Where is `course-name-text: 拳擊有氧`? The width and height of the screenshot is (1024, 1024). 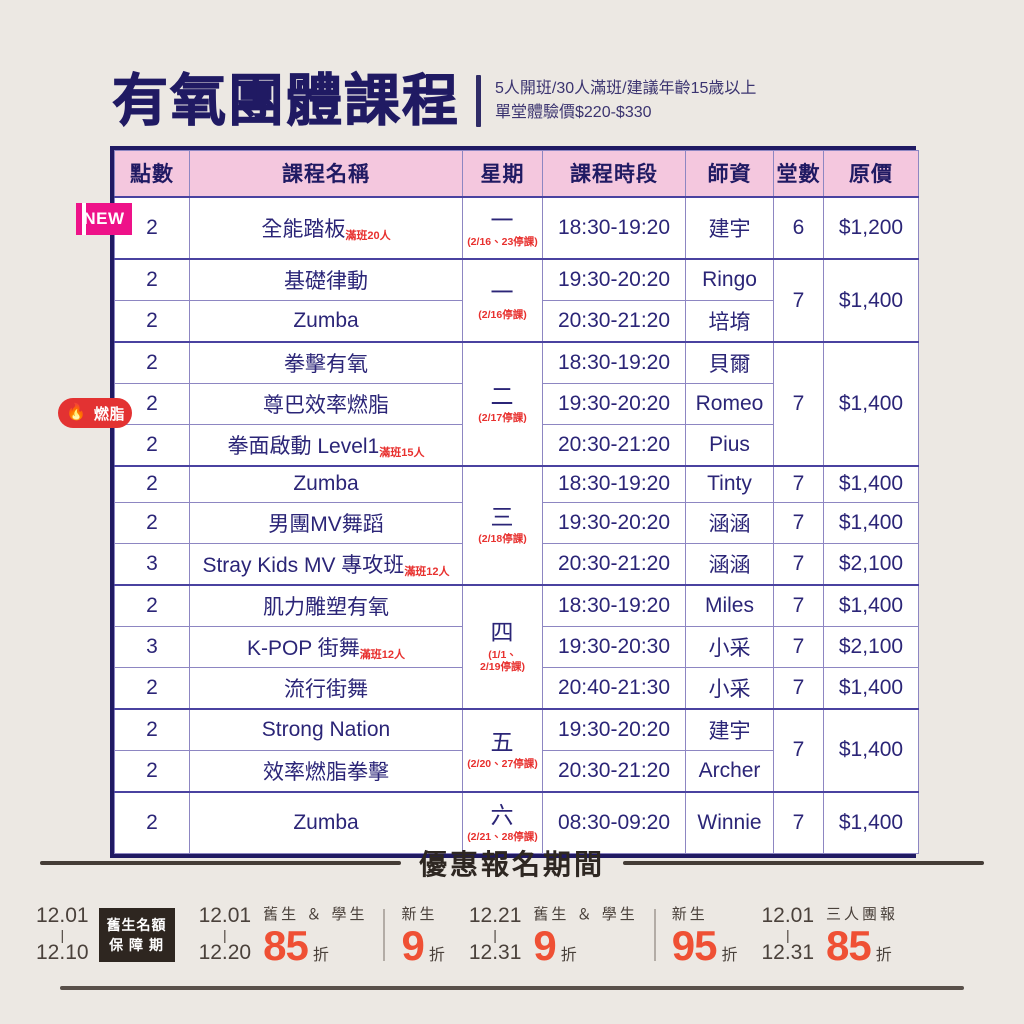 course-name-text: 拳擊有氧 is located at coordinates (326, 364).